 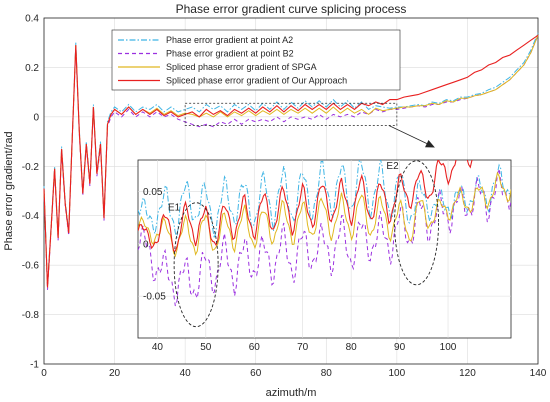 I want to click on y-tick-label: -0.4, so click(x=31, y=216).